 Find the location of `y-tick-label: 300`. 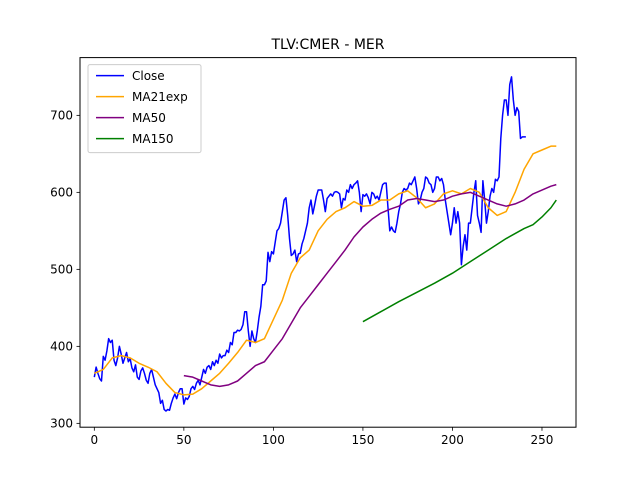

y-tick-label: 300 is located at coordinates (61, 423).